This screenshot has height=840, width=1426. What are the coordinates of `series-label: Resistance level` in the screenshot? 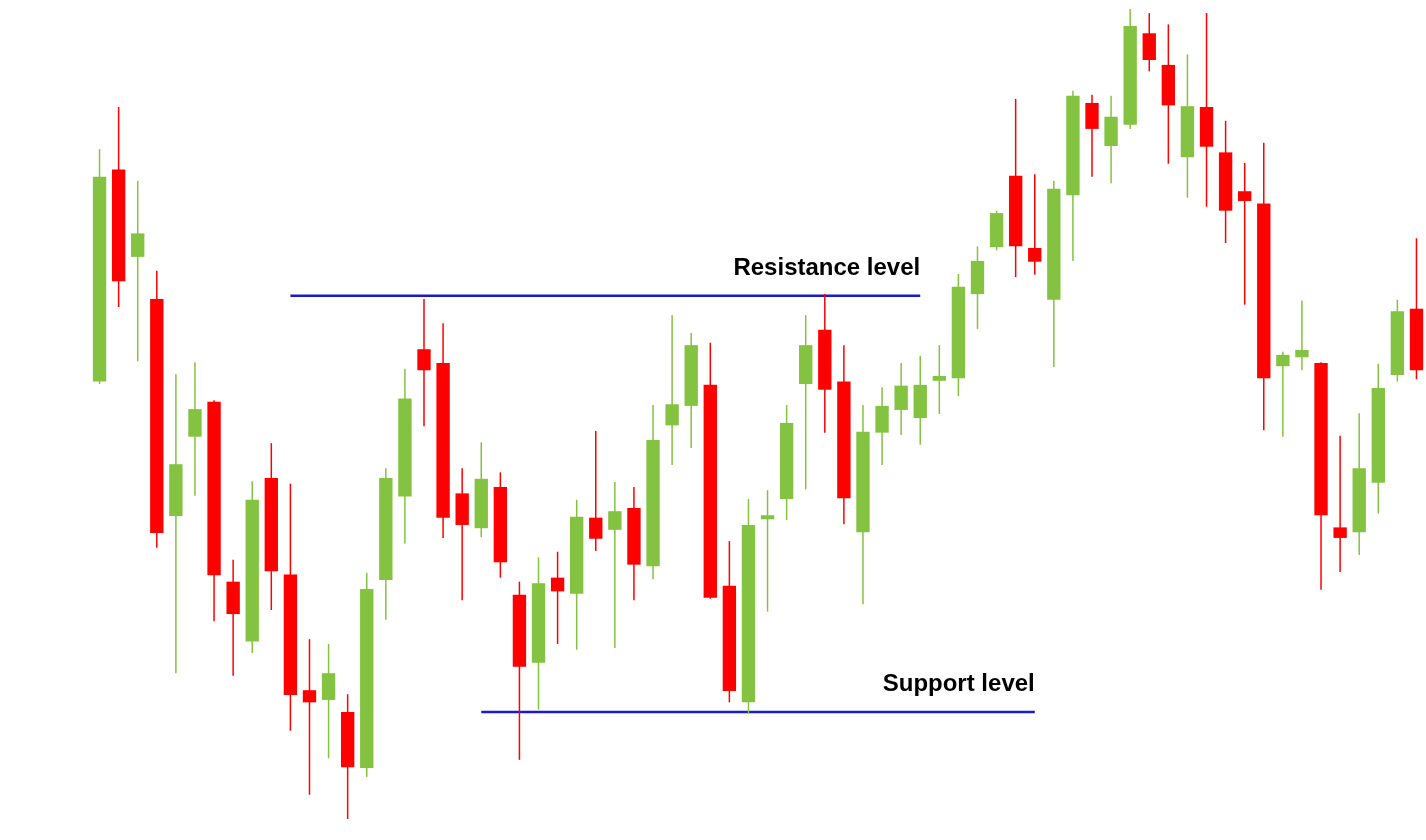 It's located at (827, 266).